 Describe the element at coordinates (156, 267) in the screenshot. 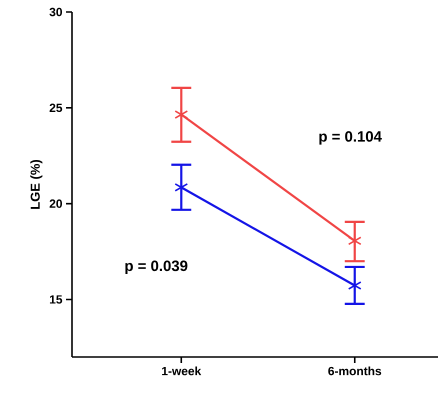

I see `annotation: p = 0.039` at that location.